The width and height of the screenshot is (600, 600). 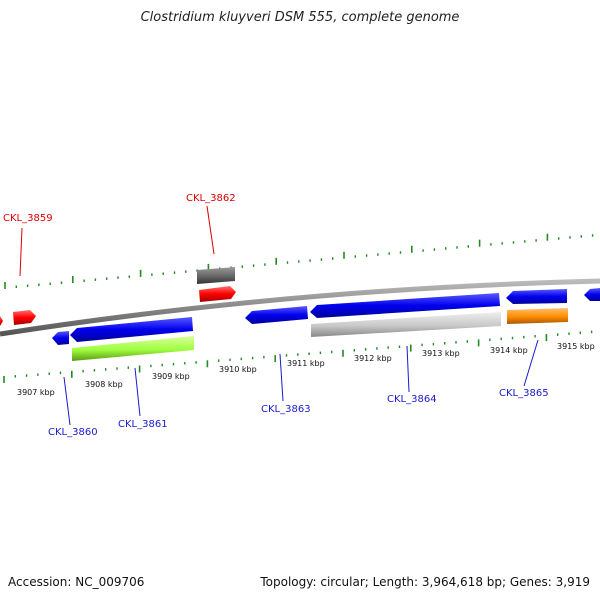 I want to click on gene-label-ckl3864: CKL_3864, so click(x=412, y=399).